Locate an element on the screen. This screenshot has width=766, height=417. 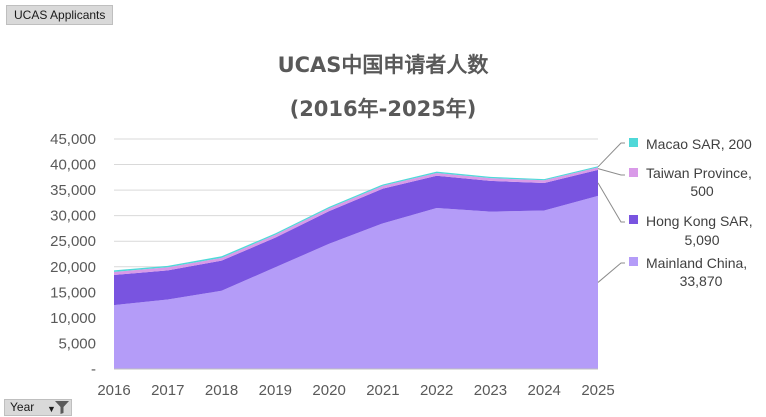
x-tick-label: 2024 is located at coordinates (544, 390).